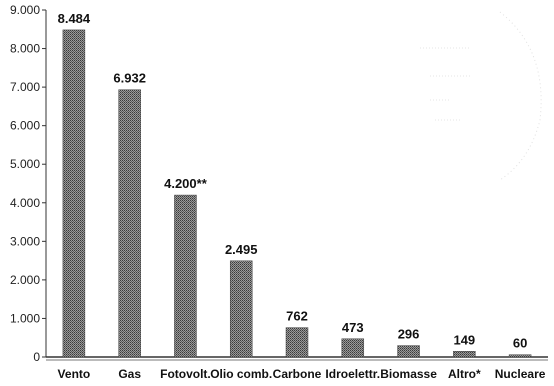 Image resolution: width=554 pixels, height=386 pixels. What do you see at coordinates (25, 203) in the screenshot?
I see `y-tick-label: 4.000` at bounding box center [25, 203].